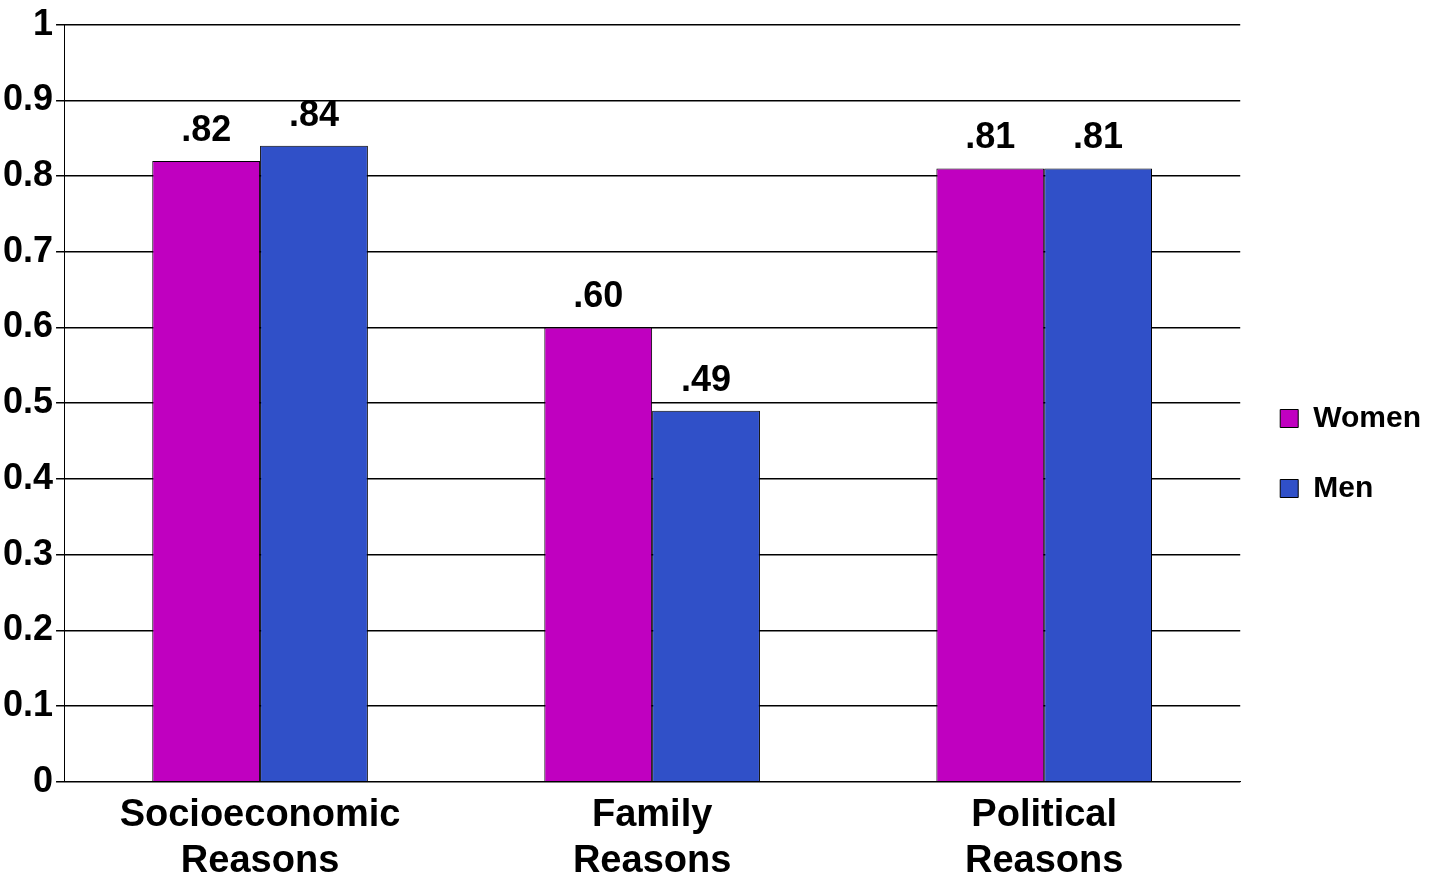 Image resolution: width=1441 pixels, height=887 pixels. I want to click on y-tick-label: 0.6, so click(28, 325).